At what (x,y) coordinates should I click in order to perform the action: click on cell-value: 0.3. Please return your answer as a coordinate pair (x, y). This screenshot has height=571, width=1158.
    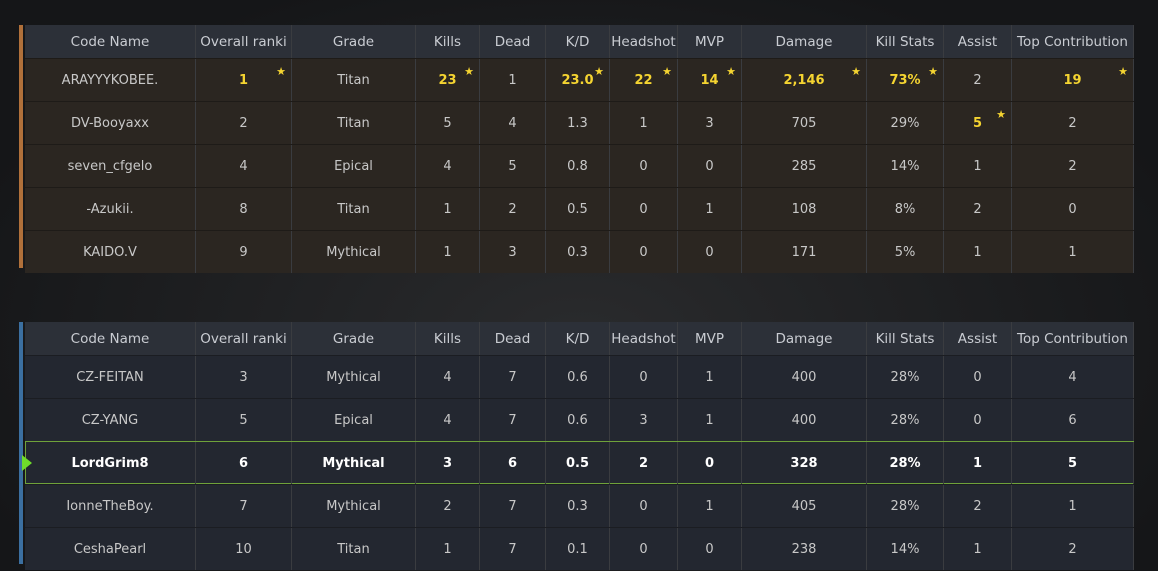
    Looking at the image, I should click on (577, 506).